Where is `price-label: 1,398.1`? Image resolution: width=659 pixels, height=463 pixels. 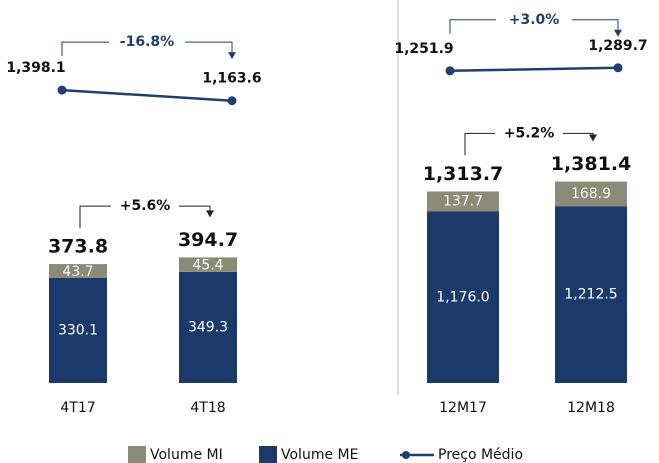
price-label: 1,398.1 is located at coordinates (35, 68).